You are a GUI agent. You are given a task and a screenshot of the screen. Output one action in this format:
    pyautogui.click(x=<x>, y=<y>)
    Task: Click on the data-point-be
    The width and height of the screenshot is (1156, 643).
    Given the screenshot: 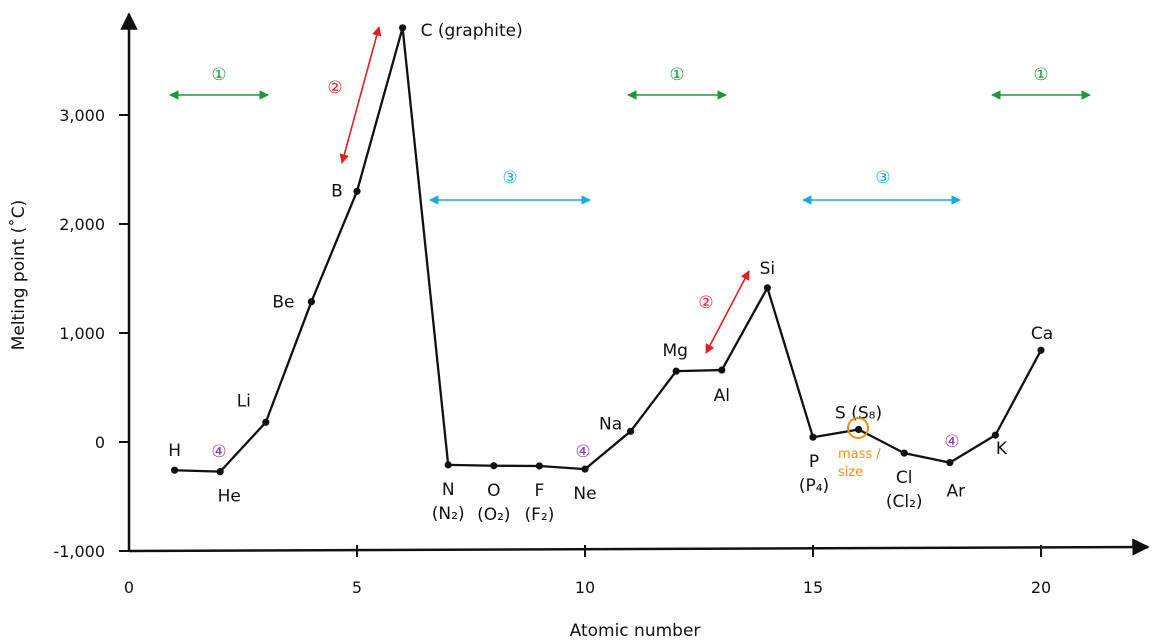 What is the action you would take?
    pyautogui.click(x=311, y=302)
    